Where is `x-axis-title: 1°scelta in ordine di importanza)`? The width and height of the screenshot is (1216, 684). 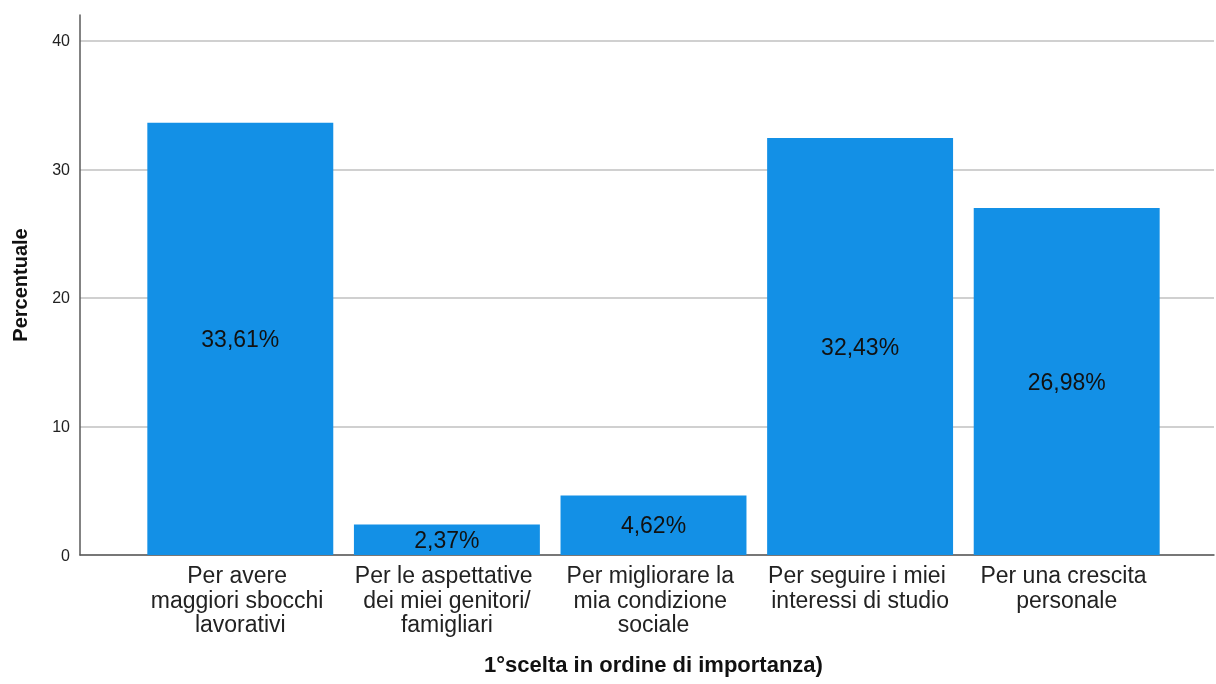 x-axis-title: 1°scelta in ordine di importanza) is located at coordinates (653, 664).